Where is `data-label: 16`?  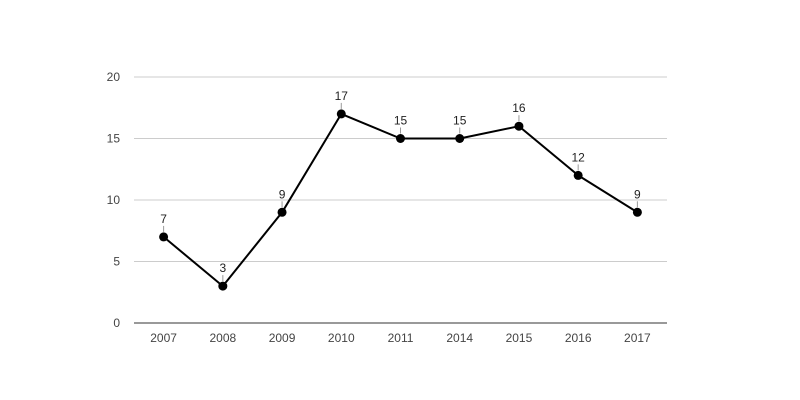 data-label: 16 is located at coordinates (519, 108).